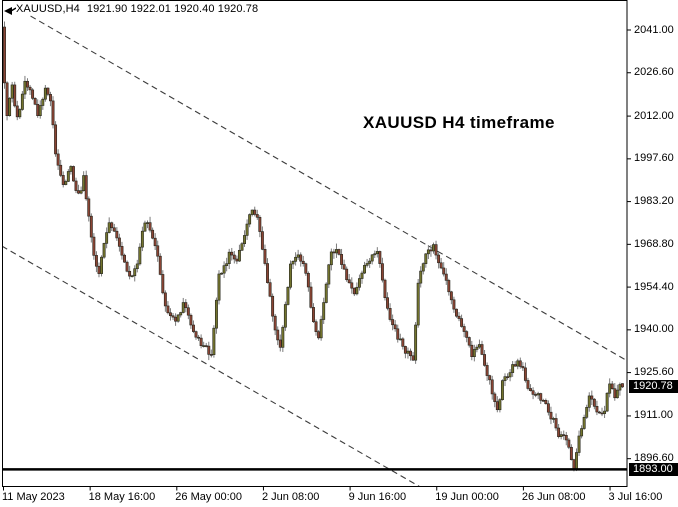 This screenshot has width=678, height=507. Describe the element at coordinates (654, 372) in the screenshot. I see `price-tick-label: 1925.60` at that location.